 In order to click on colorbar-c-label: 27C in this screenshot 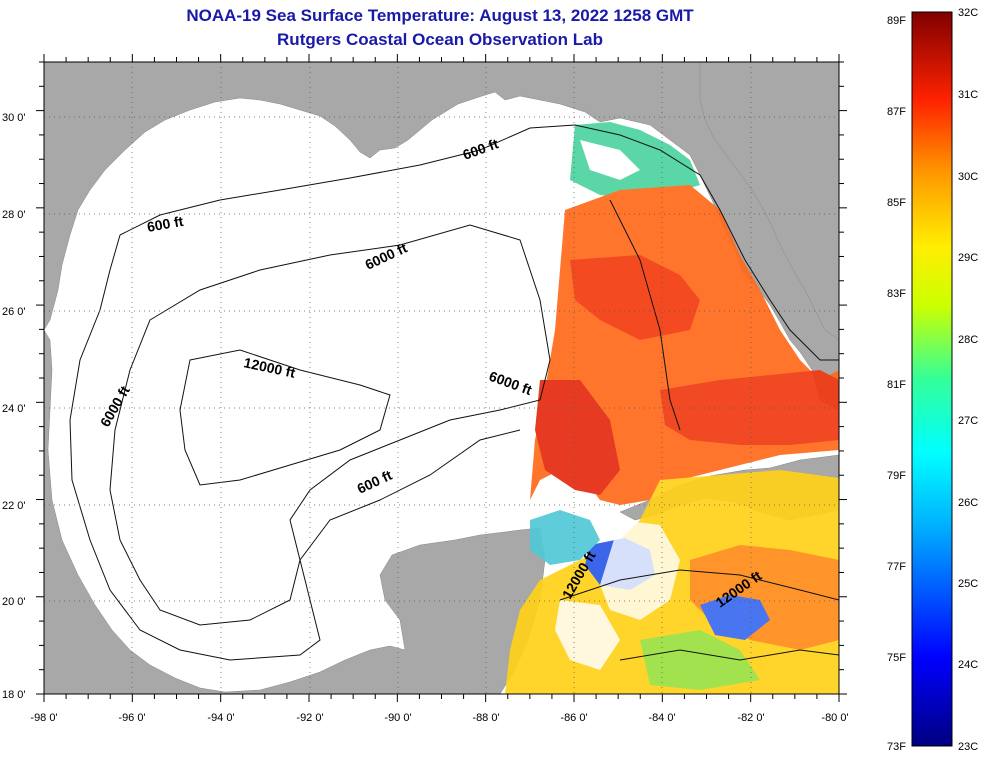, I will do `click(968, 421)`.